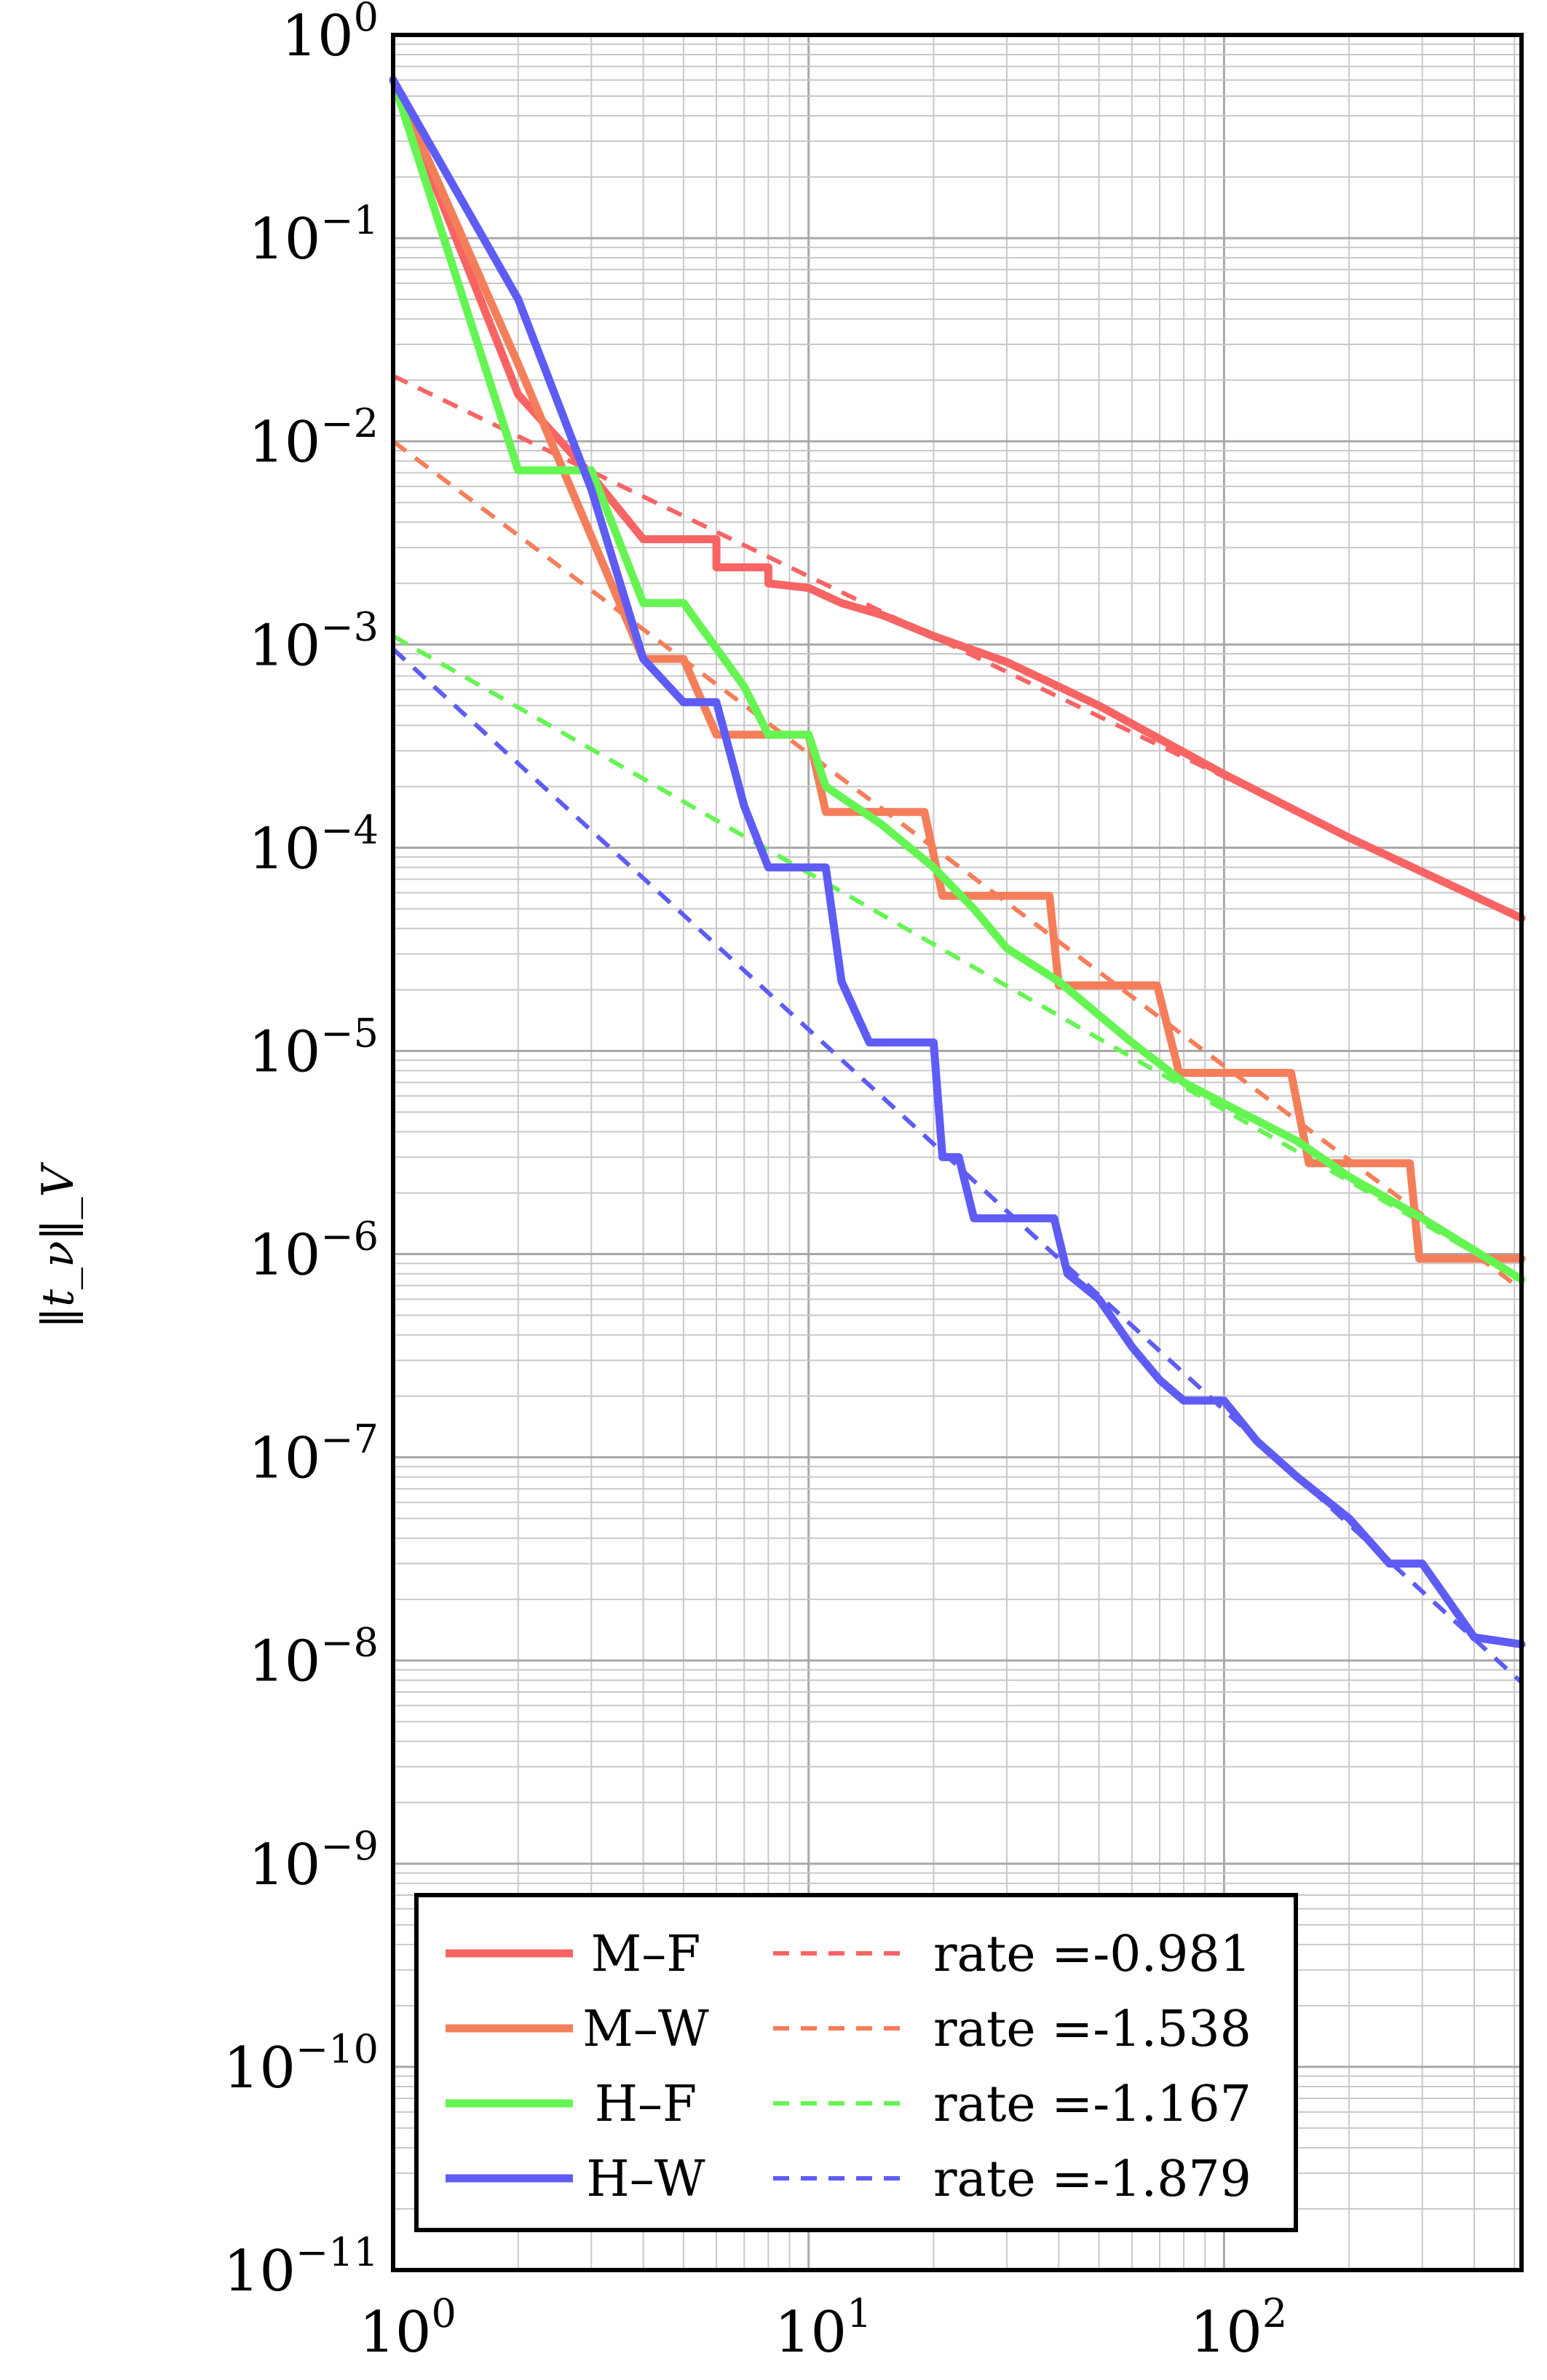 This screenshot has width=1547, height=2380. Describe the element at coordinates (1092, 2179) in the screenshot. I see `legend-rate-label: rate =-1.879` at that location.